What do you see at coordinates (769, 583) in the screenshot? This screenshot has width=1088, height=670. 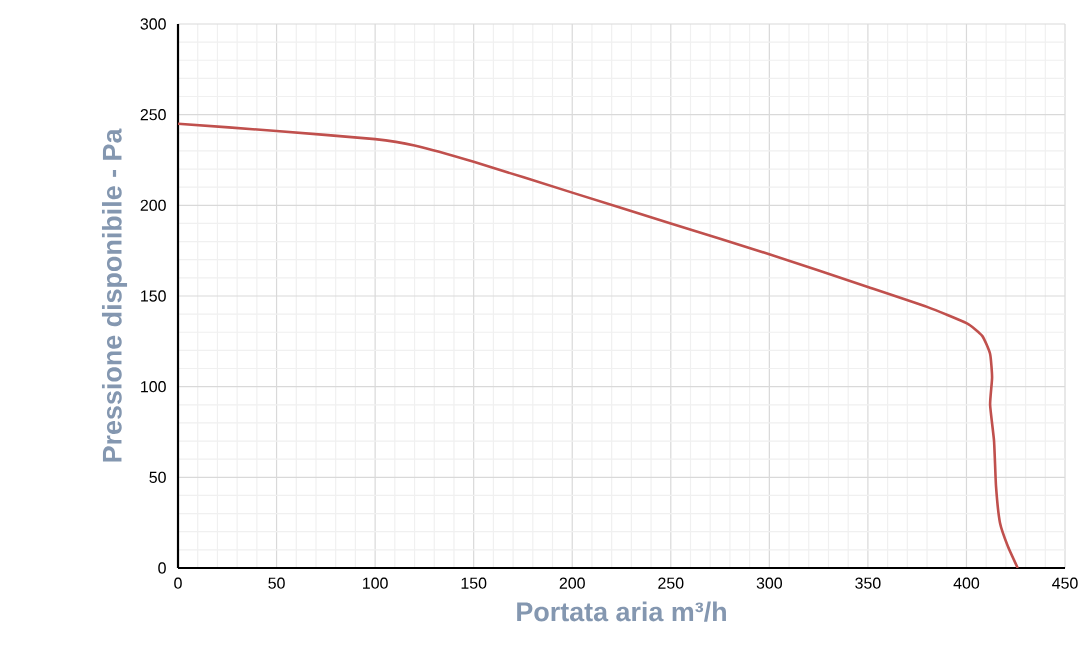 I see `x-tick-label: 300` at bounding box center [769, 583].